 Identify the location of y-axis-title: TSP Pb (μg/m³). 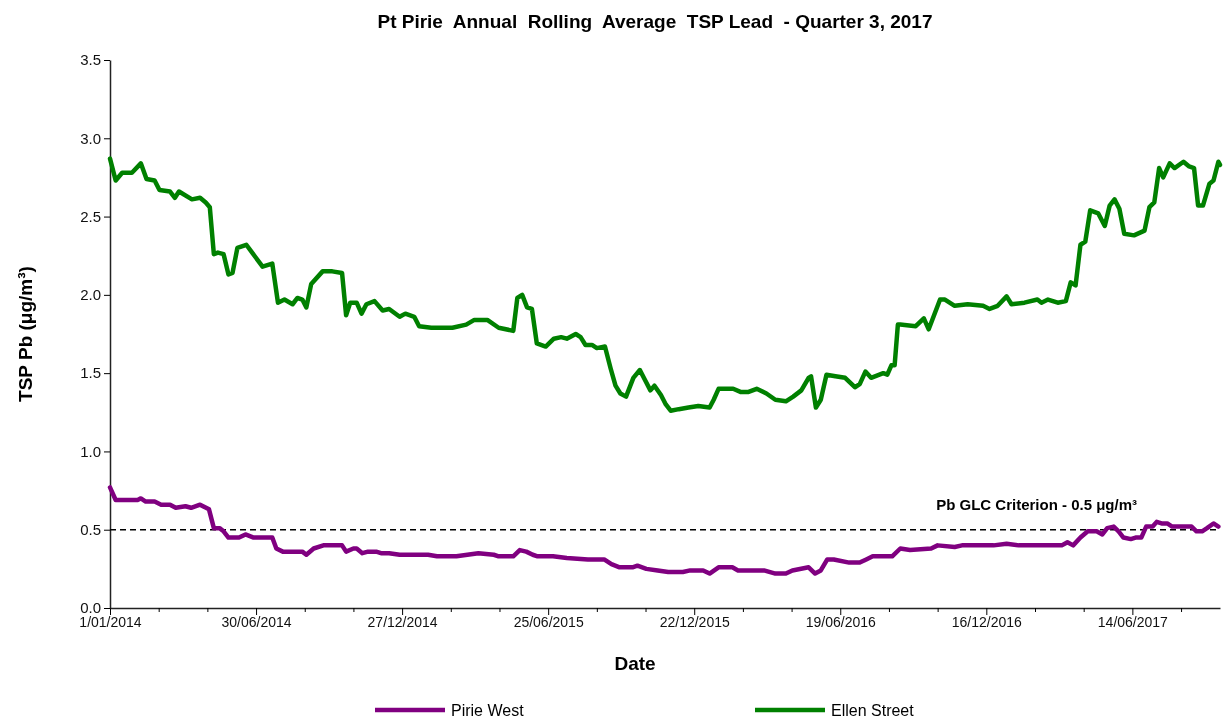
(25, 334).